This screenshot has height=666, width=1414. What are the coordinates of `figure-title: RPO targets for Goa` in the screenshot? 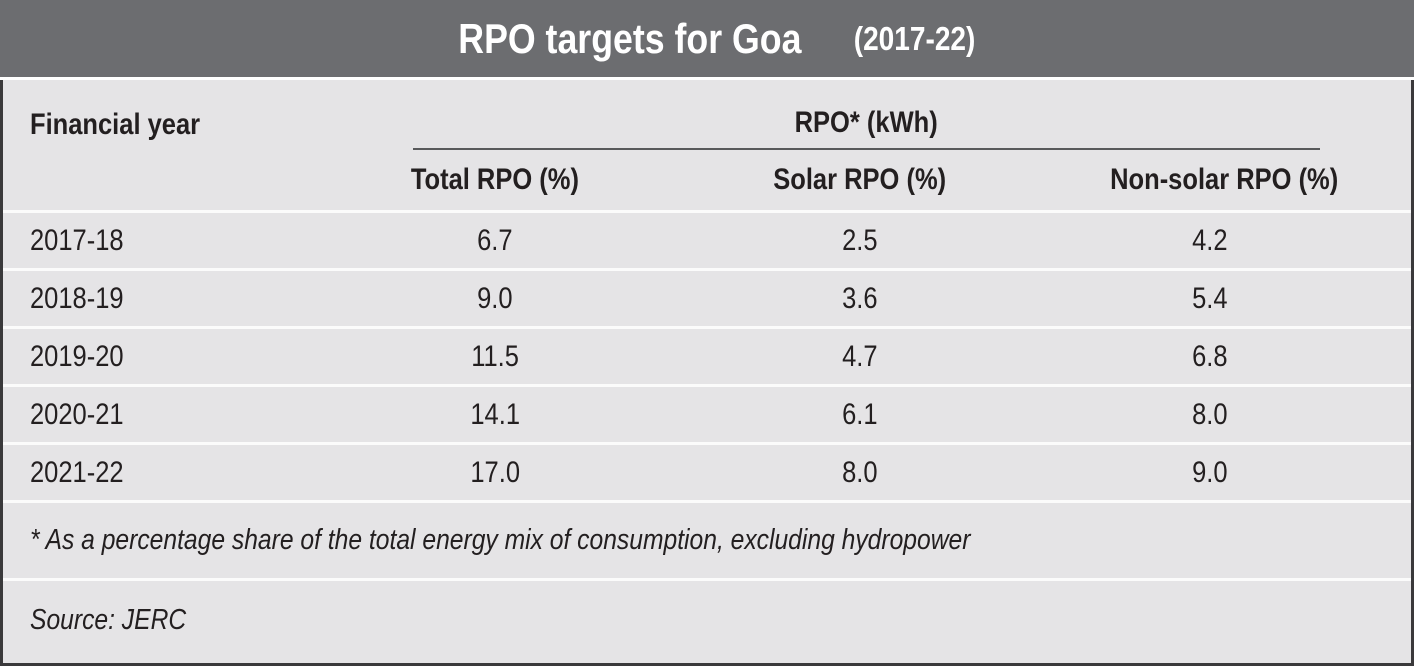 It's located at (629, 38).